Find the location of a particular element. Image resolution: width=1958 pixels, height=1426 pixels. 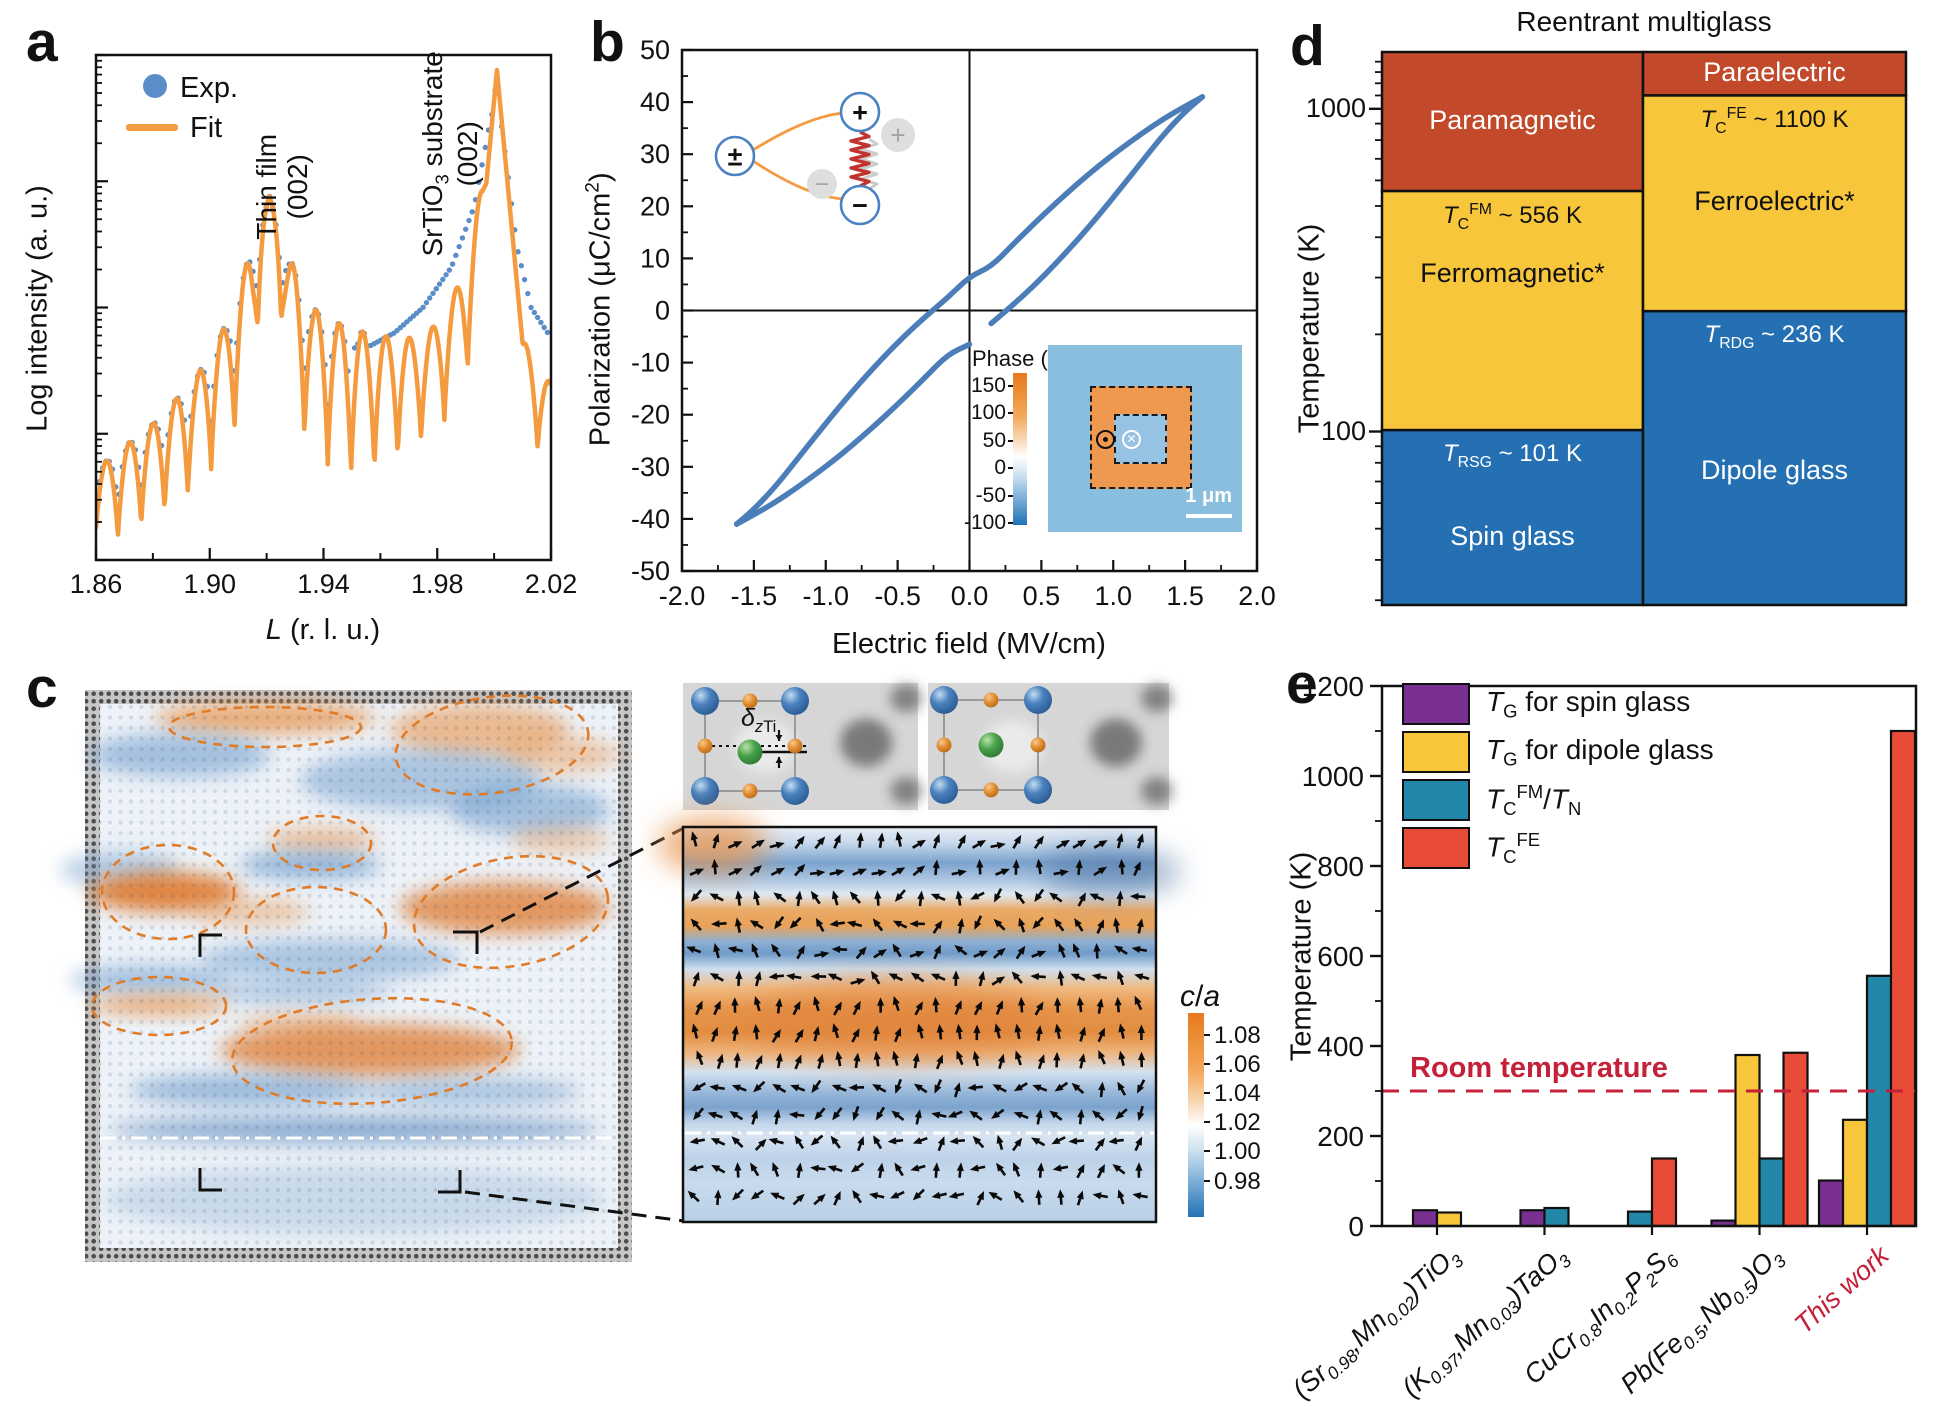

exp-marker-icon is located at coordinates (155, 86).